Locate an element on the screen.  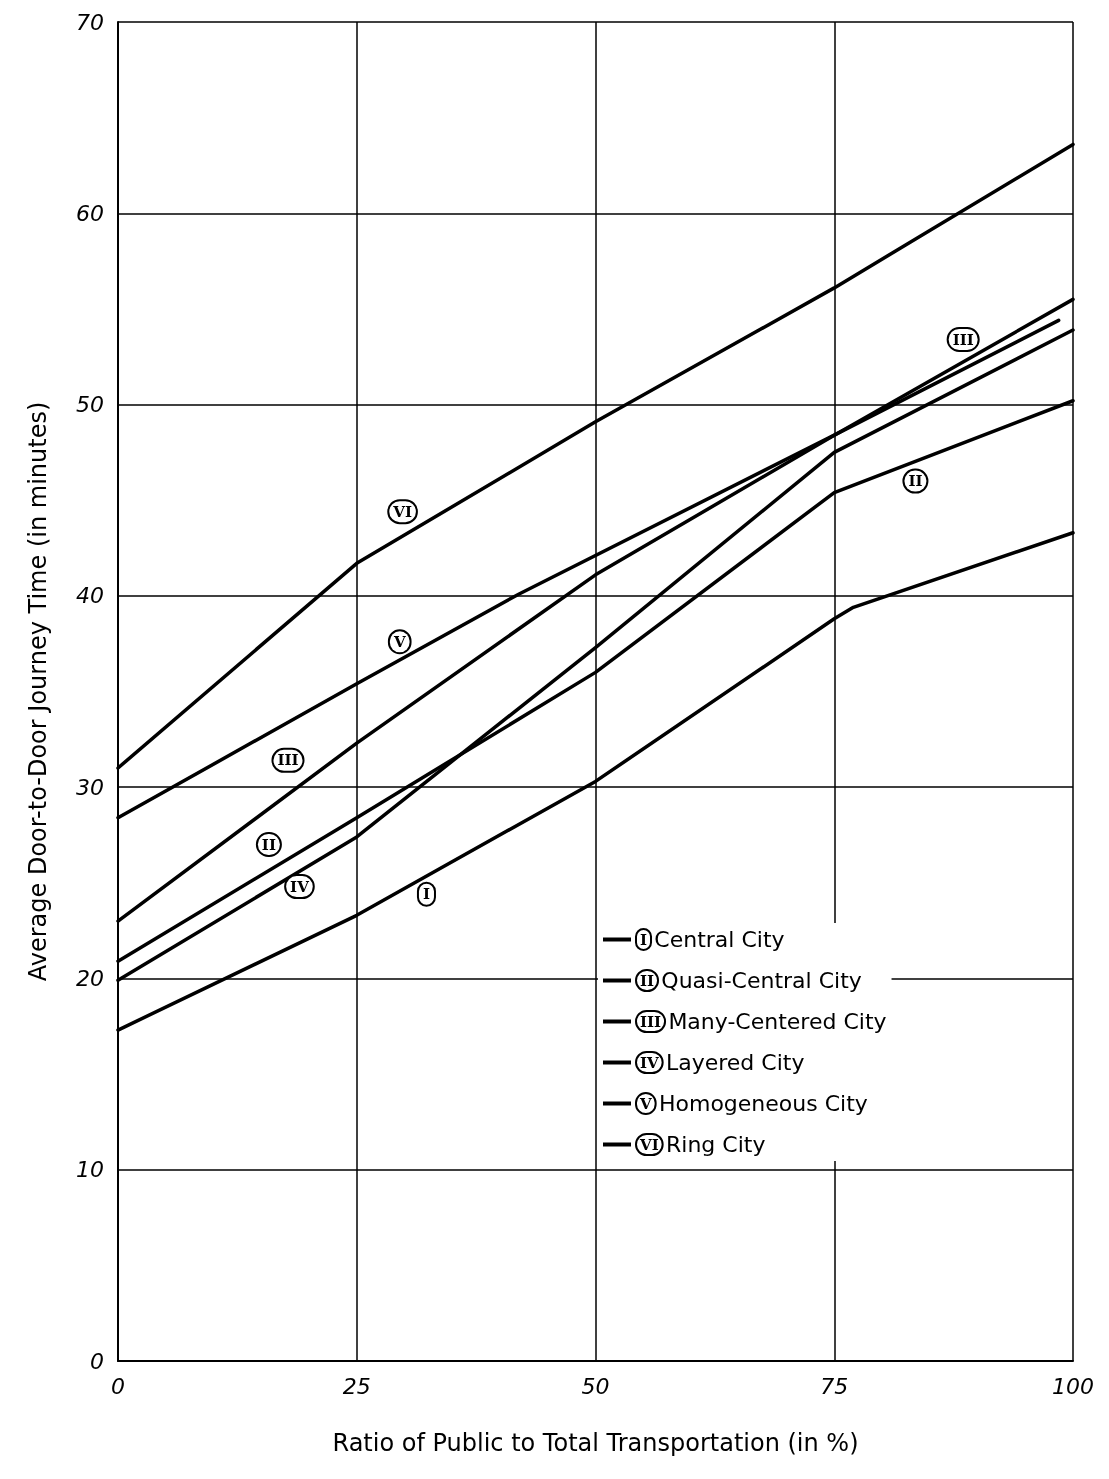
y-tick-label: 50 is located at coordinates (90, 405).